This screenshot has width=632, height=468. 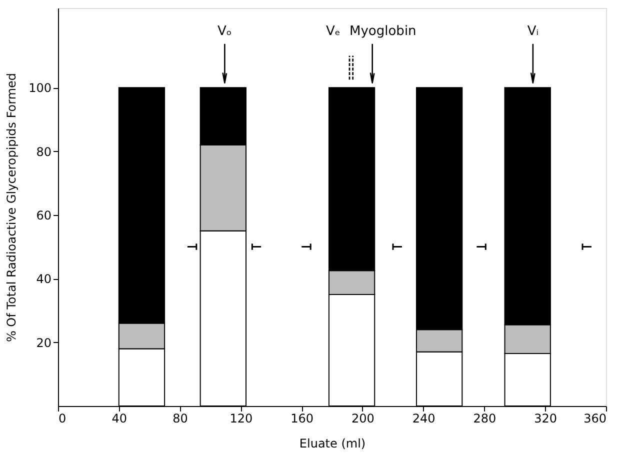 I want to click on ref-line-label: Myoglobin, so click(x=383, y=32).